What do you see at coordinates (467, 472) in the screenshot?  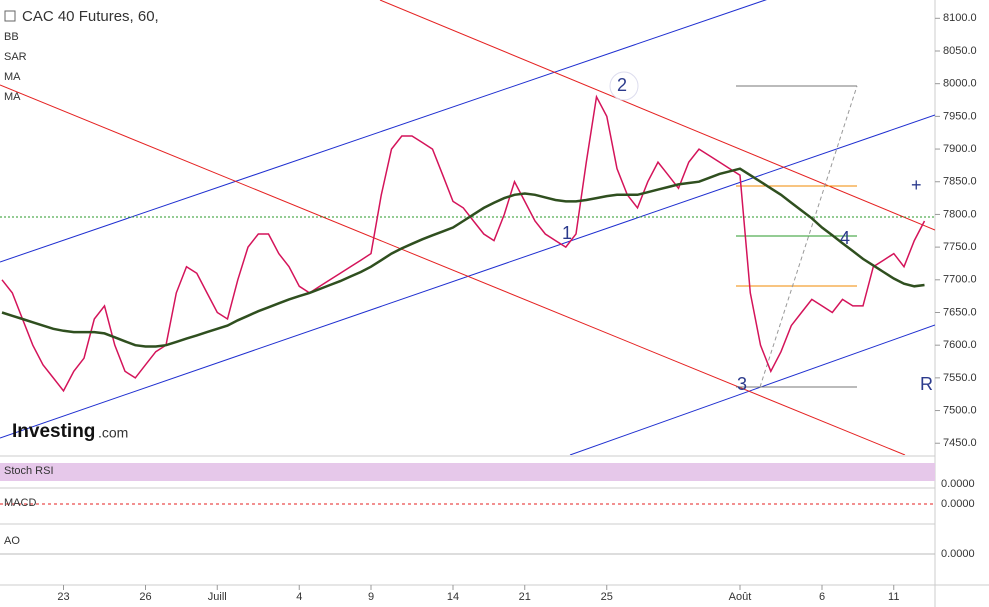 I see `stoch-band` at bounding box center [467, 472].